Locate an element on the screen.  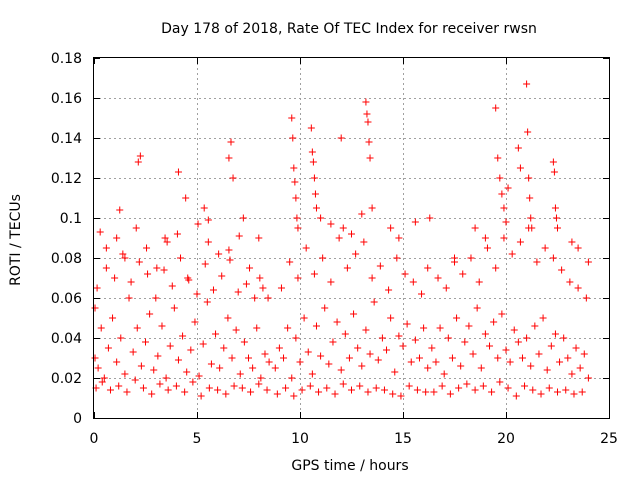
x-tick-label: 5 is located at coordinates (197, 439).